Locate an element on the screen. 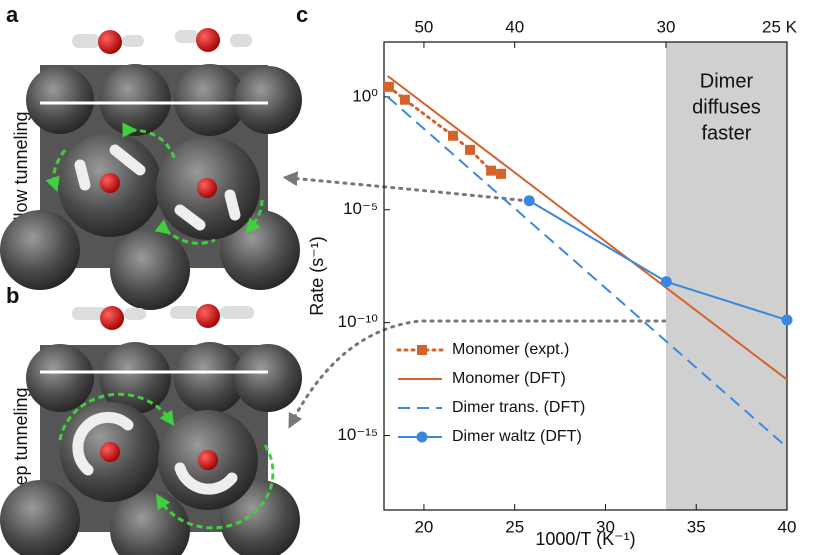 Image resolution: width=813 pixels, height=555 pixels. top-tick-label: 40 is located at coordinates (514, 26).